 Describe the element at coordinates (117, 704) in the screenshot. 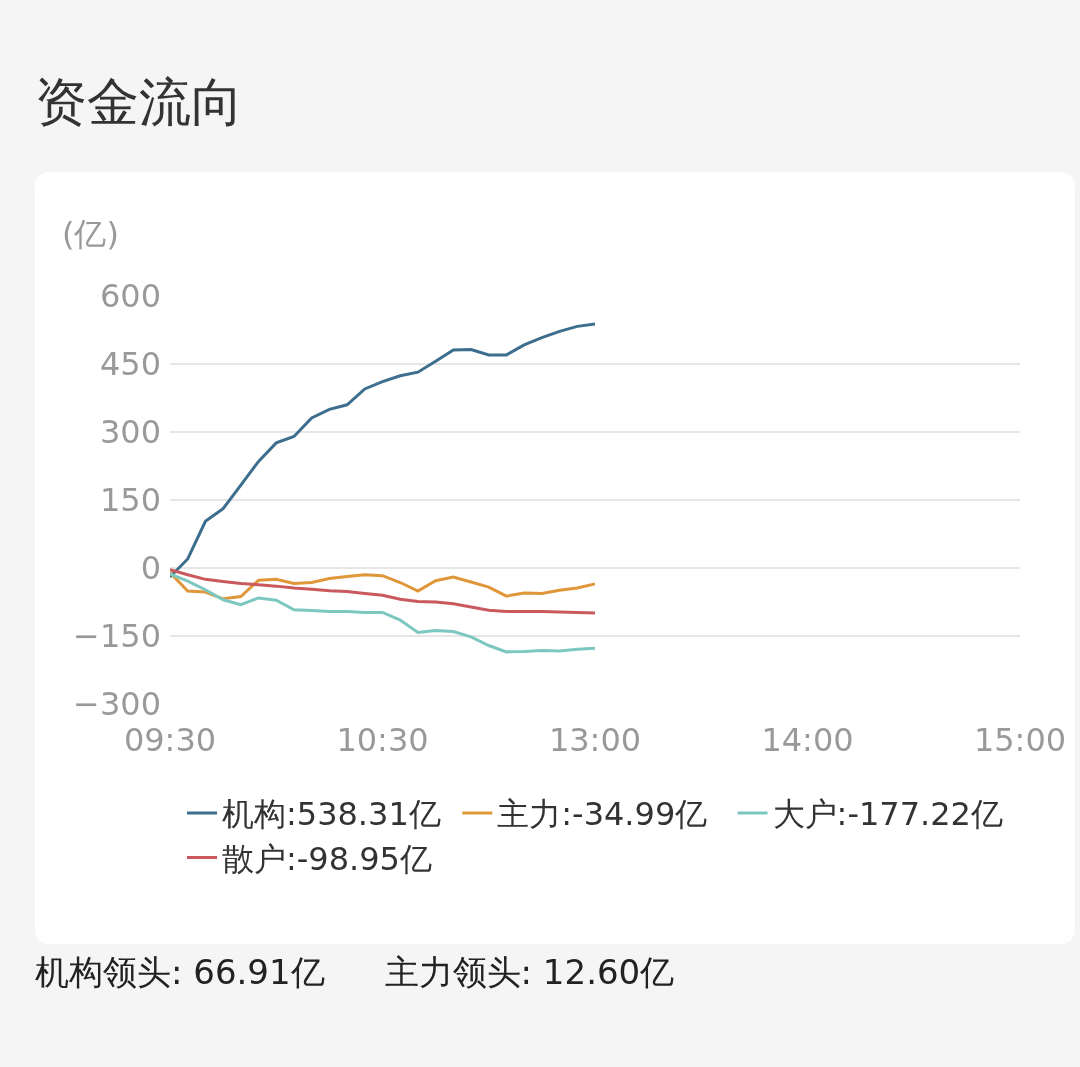

I see `y-tick-label: −300` at that location.